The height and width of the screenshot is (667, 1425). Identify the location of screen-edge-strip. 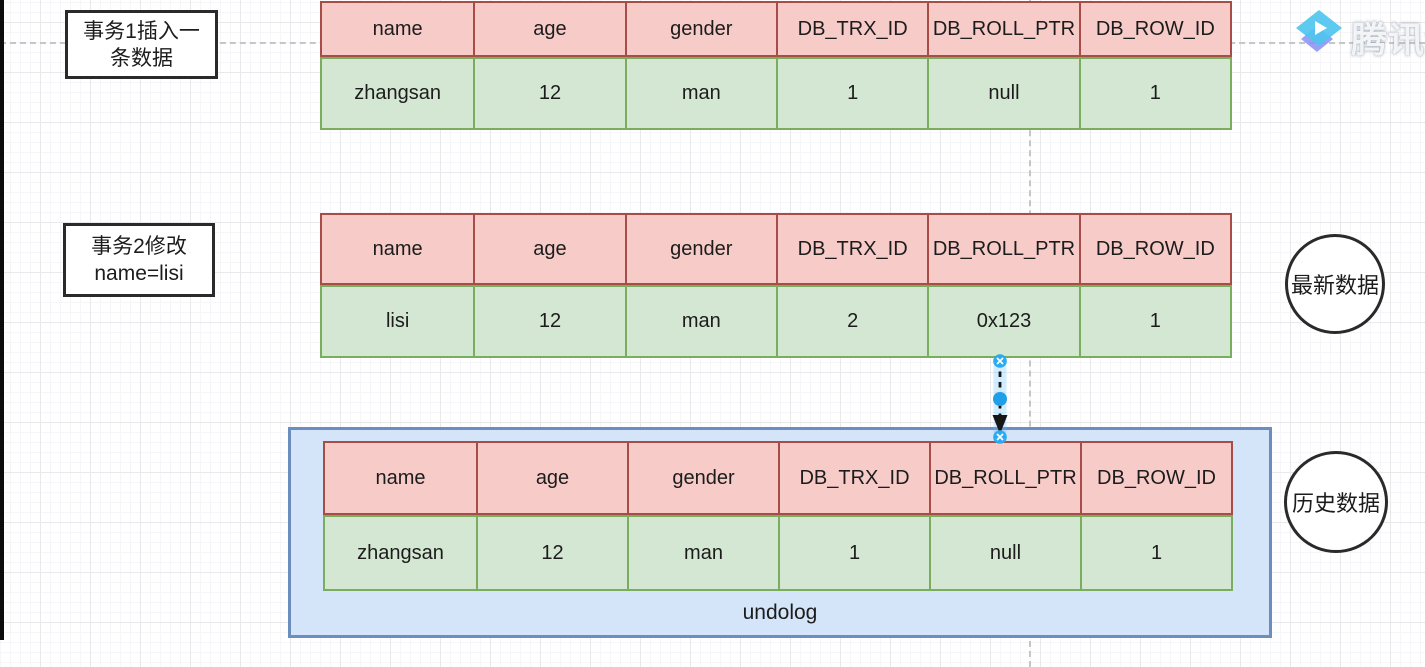
(2, 320).